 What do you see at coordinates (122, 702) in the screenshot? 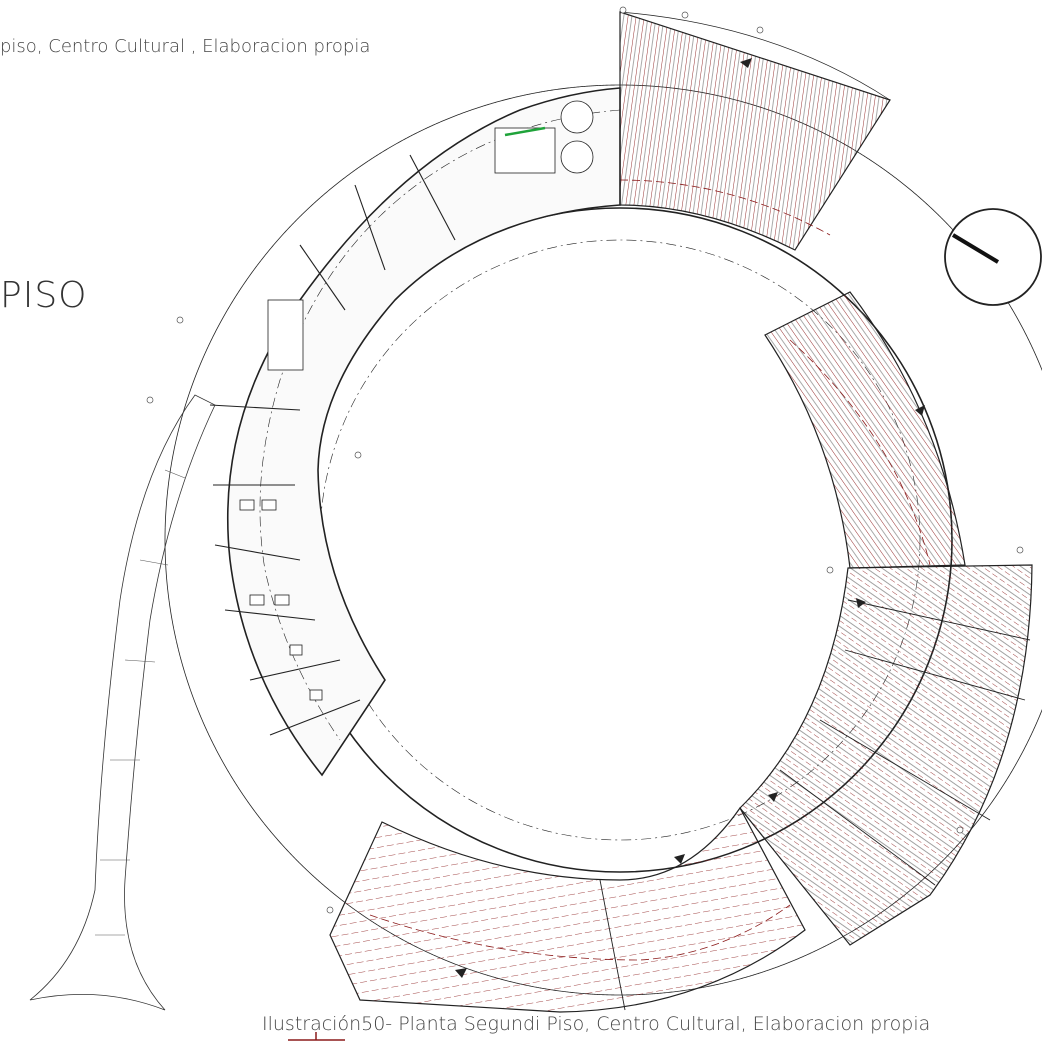
I see `left-ramp` at bounding box center [122, 702].